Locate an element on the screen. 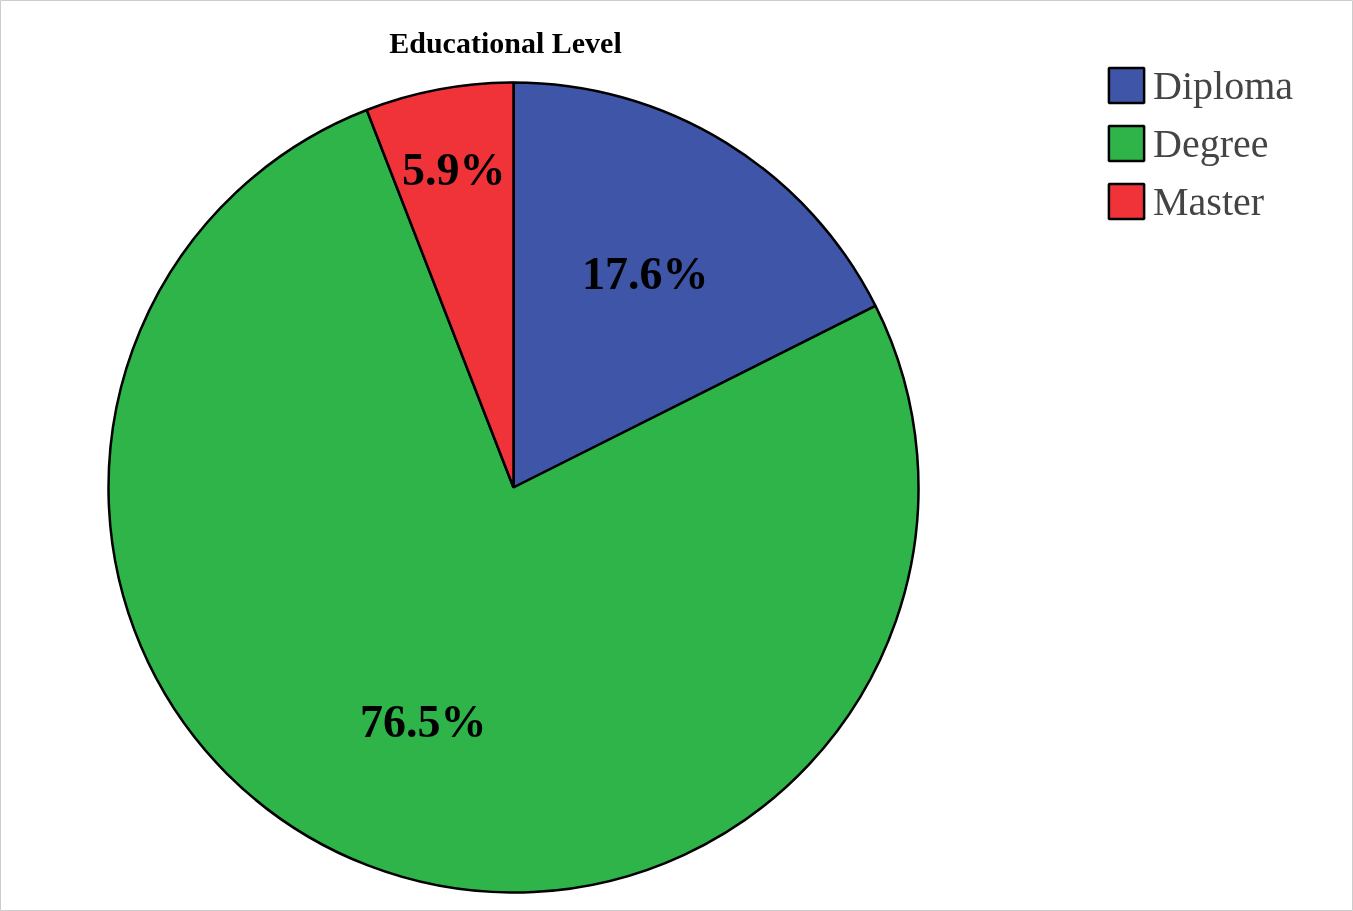  legend-label: Diploma is located at coordinates (1223, 85).